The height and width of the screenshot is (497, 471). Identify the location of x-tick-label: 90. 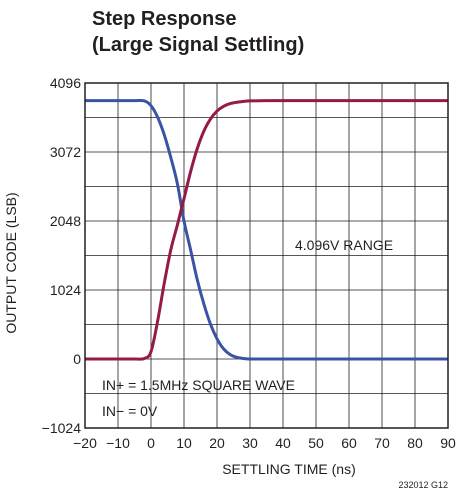
(448, 443).